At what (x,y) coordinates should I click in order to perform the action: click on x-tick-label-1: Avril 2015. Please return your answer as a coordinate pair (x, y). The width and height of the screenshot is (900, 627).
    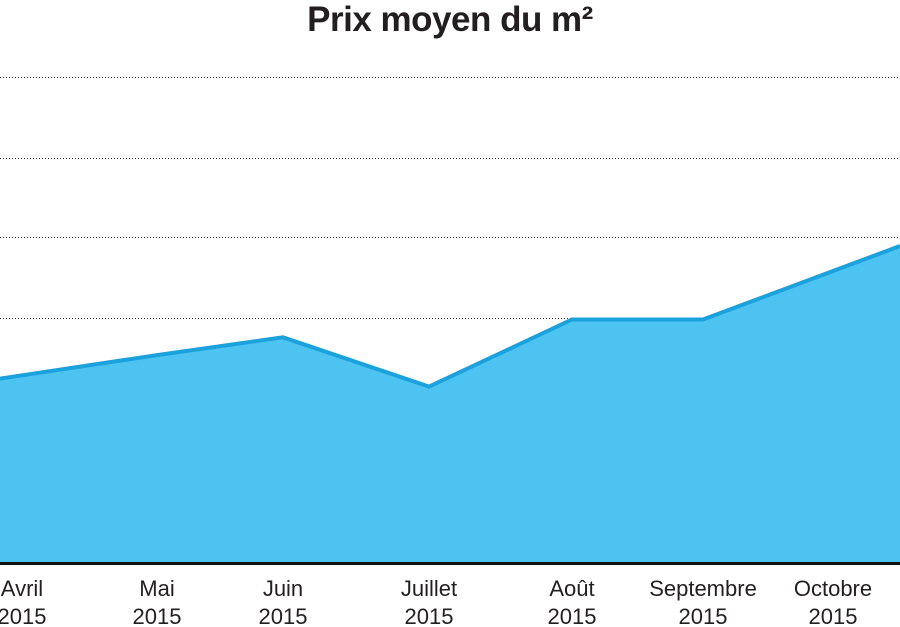
    Looking at the image, I should click on (23, 601).